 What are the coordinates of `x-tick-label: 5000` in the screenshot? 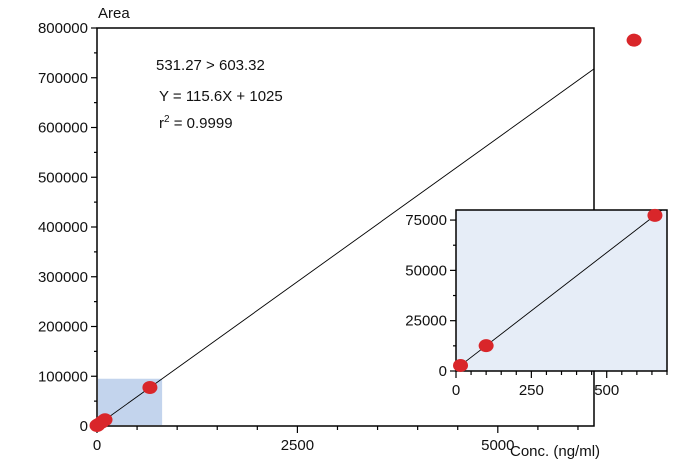 It's located at (497, 445).